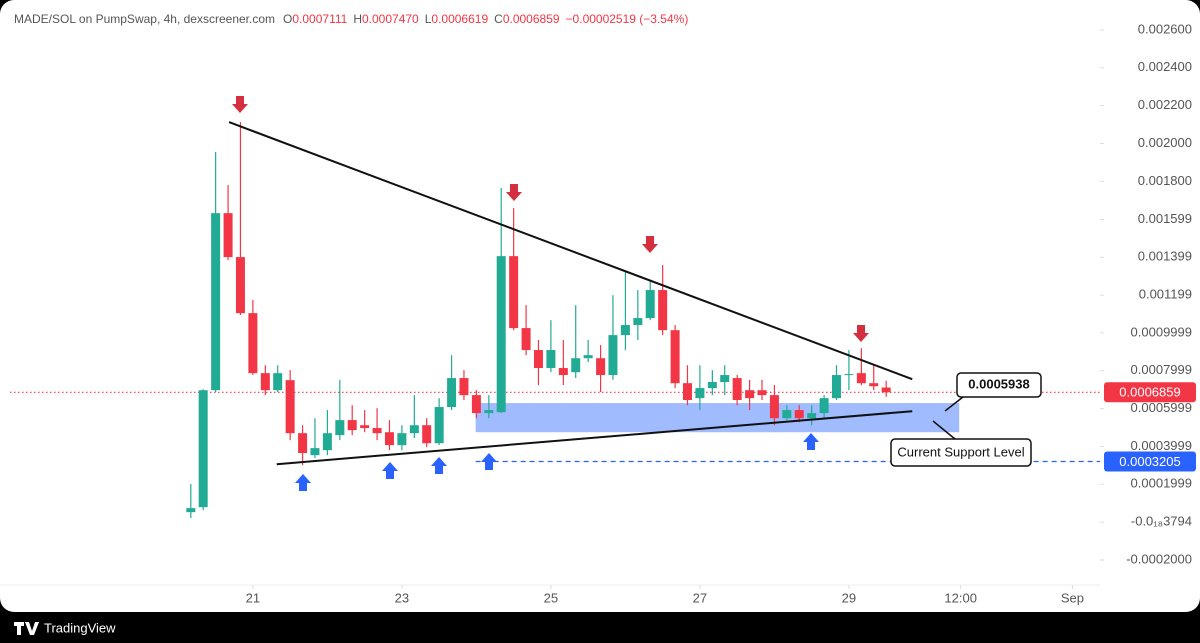  What do you see at coordinates (80, 627) in the screenshot?
I see `source: TradingView` at bounding box center [80, 627].